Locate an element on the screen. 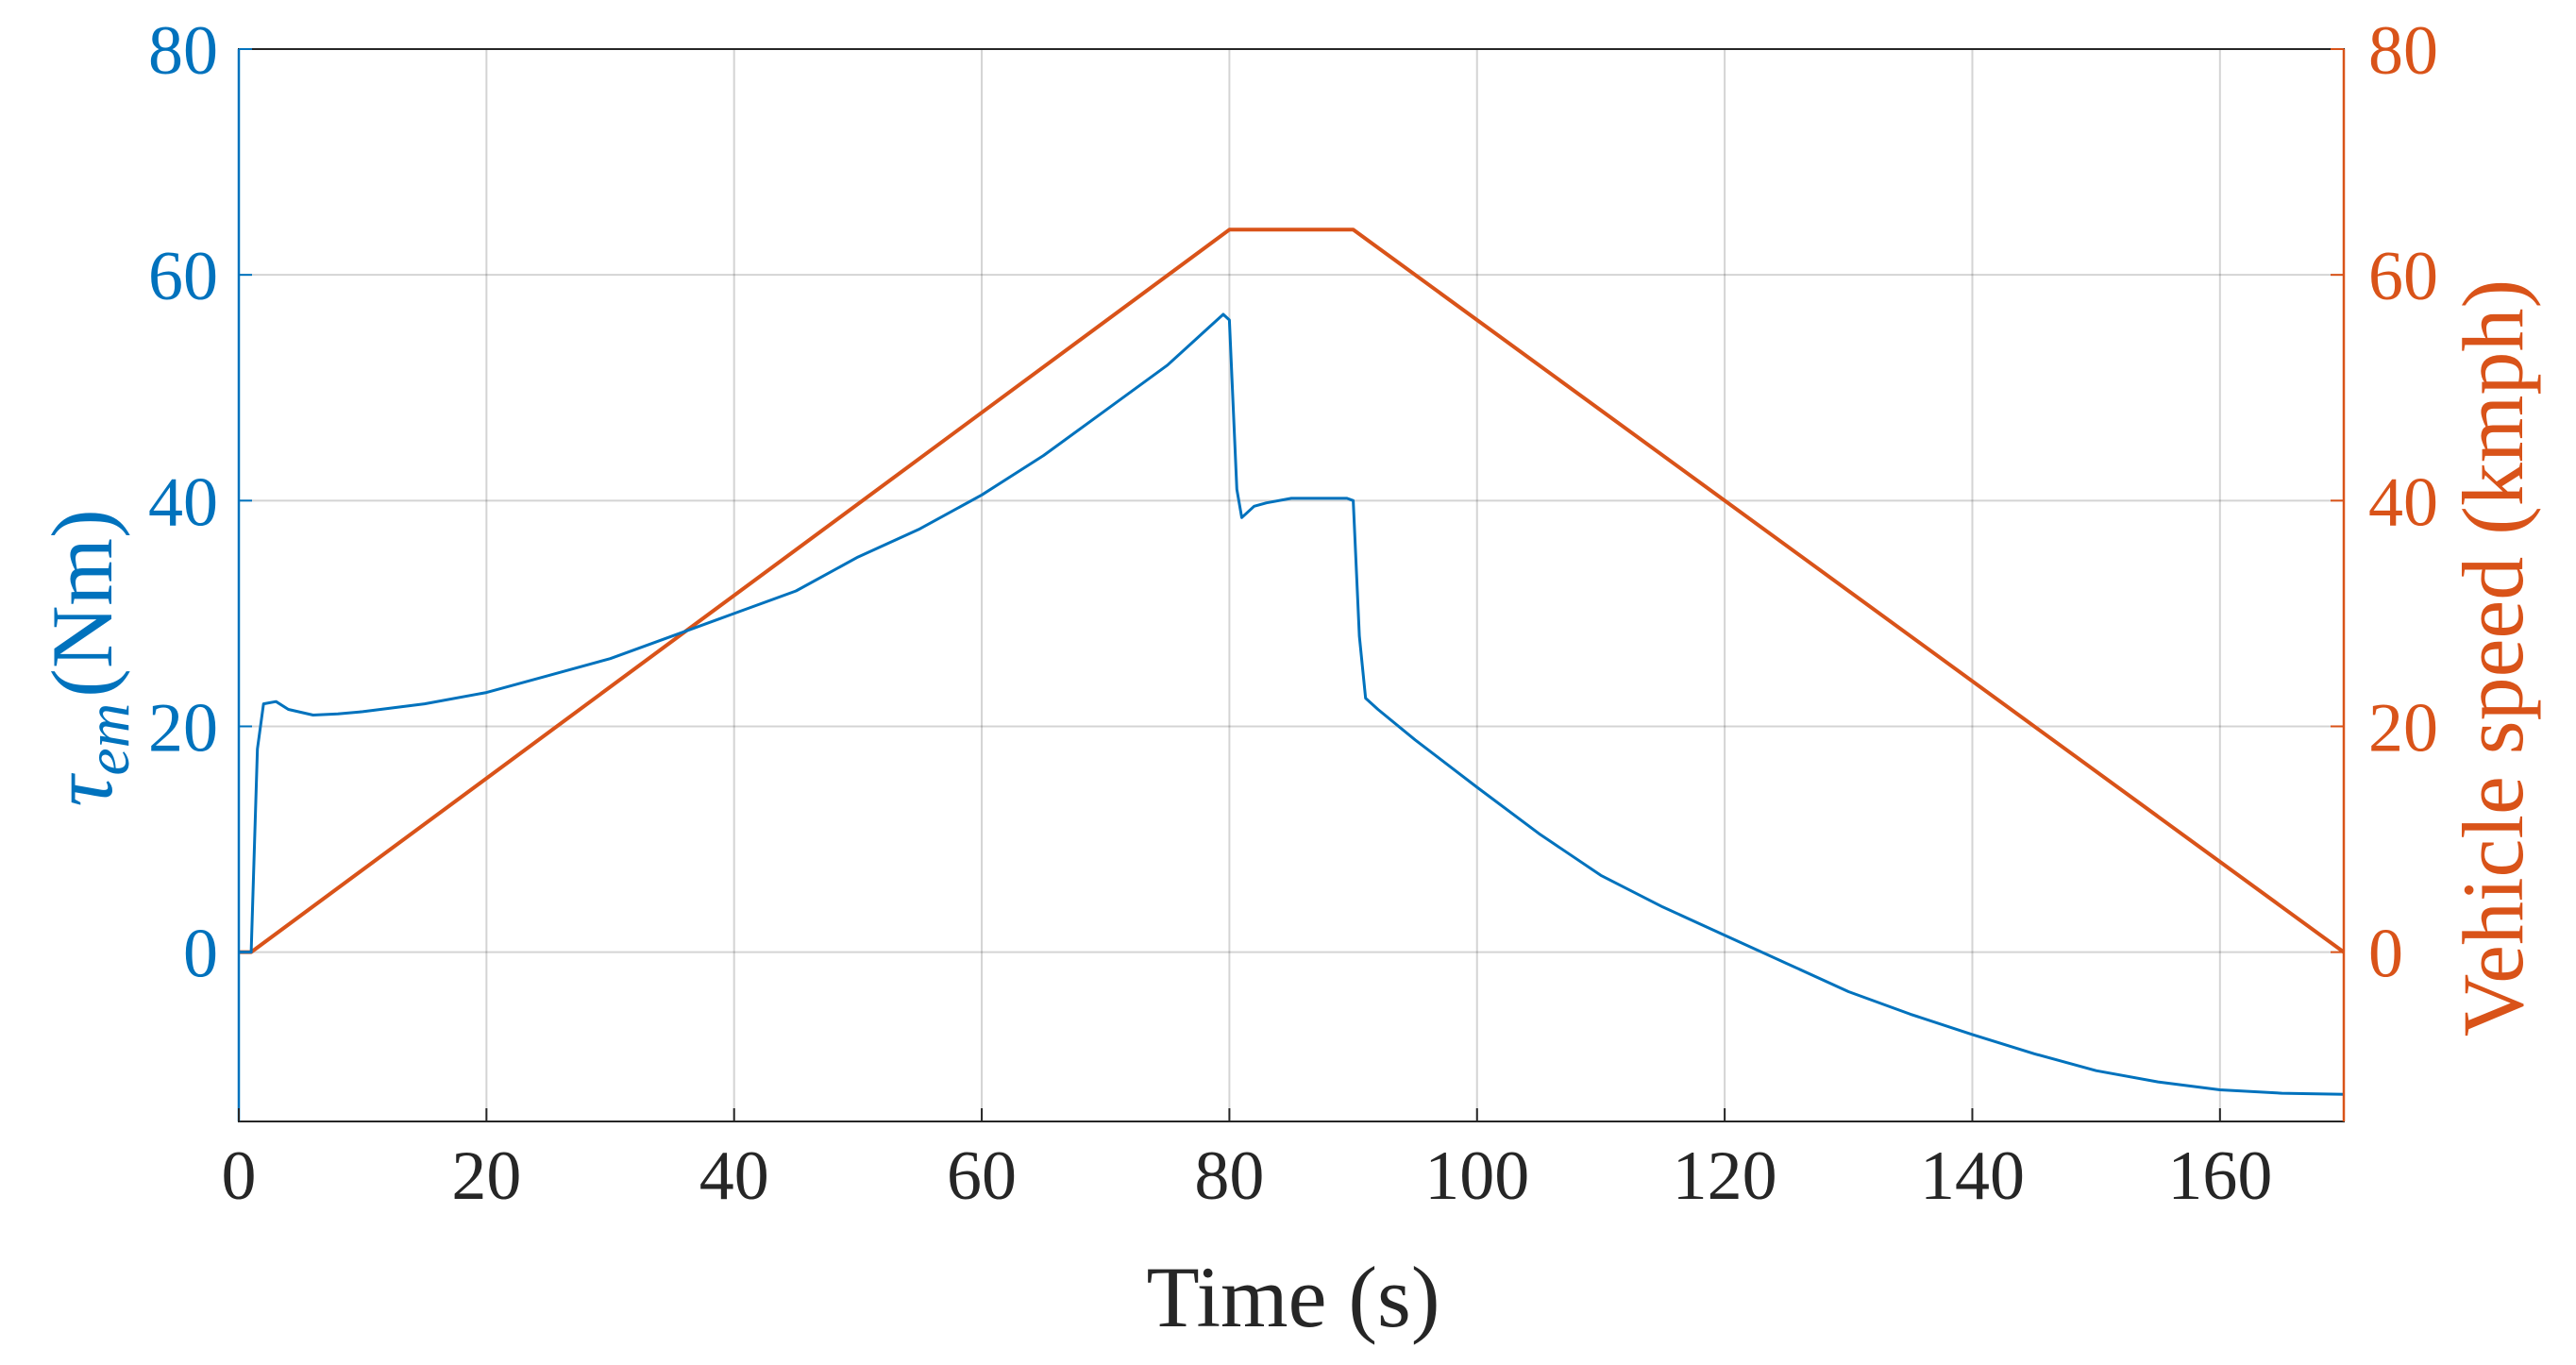  x-tick-label: 60 is located at coordinates (982, 1176).